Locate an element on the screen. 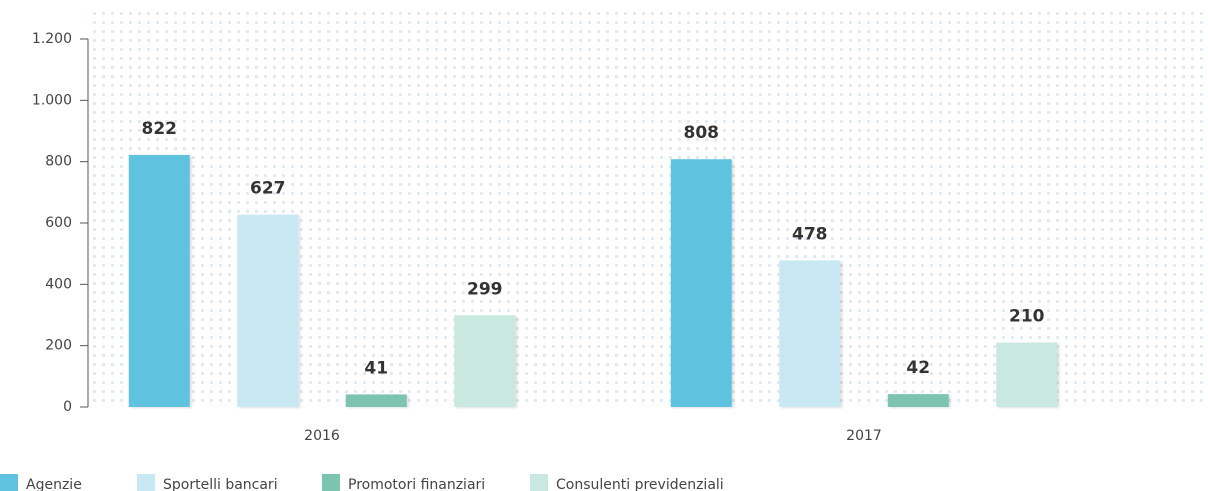 The image size is (1208, 491). value-label: 808 is located at coordinates (702, 133).